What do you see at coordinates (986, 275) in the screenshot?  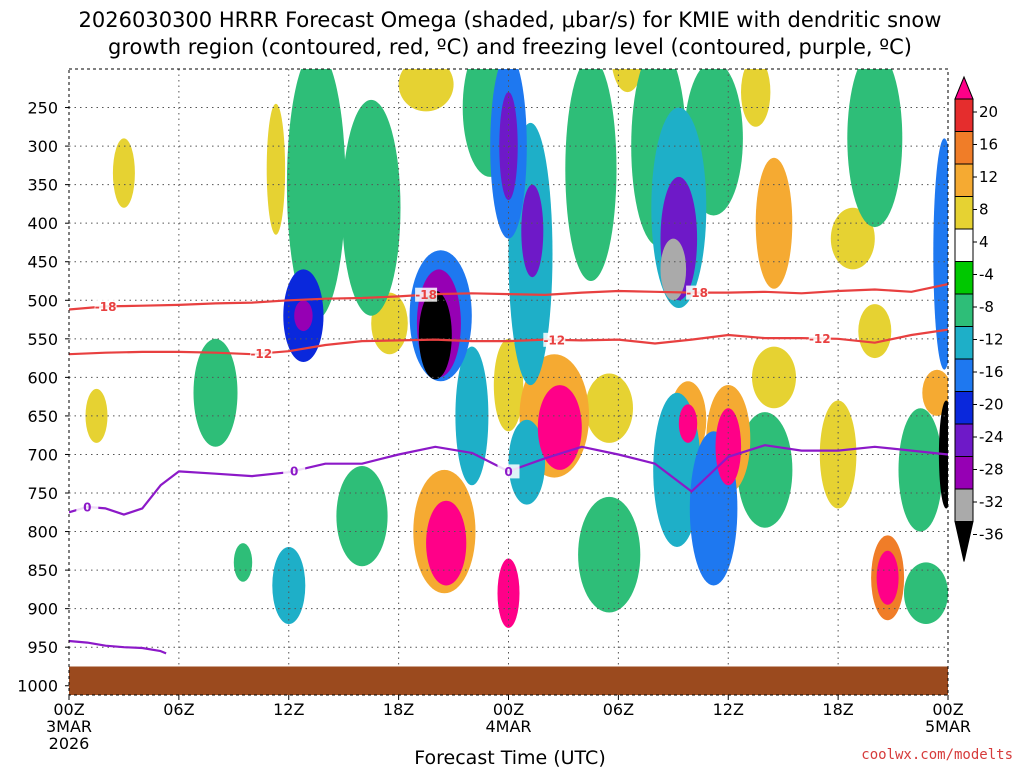 I see `colorbar-label: -4` at bounding box center [986, 275].